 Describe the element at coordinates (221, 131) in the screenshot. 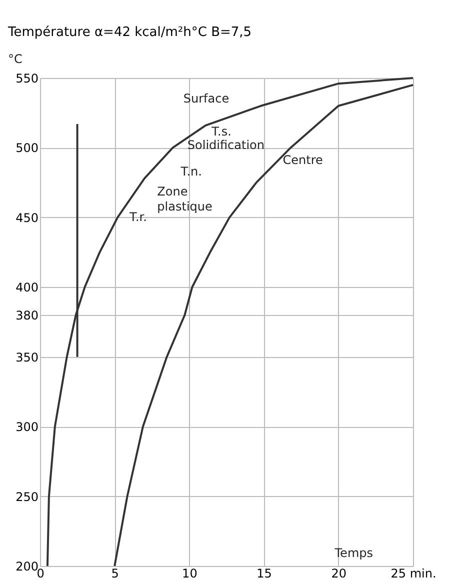

I see `annotation: T.s.` at that location.